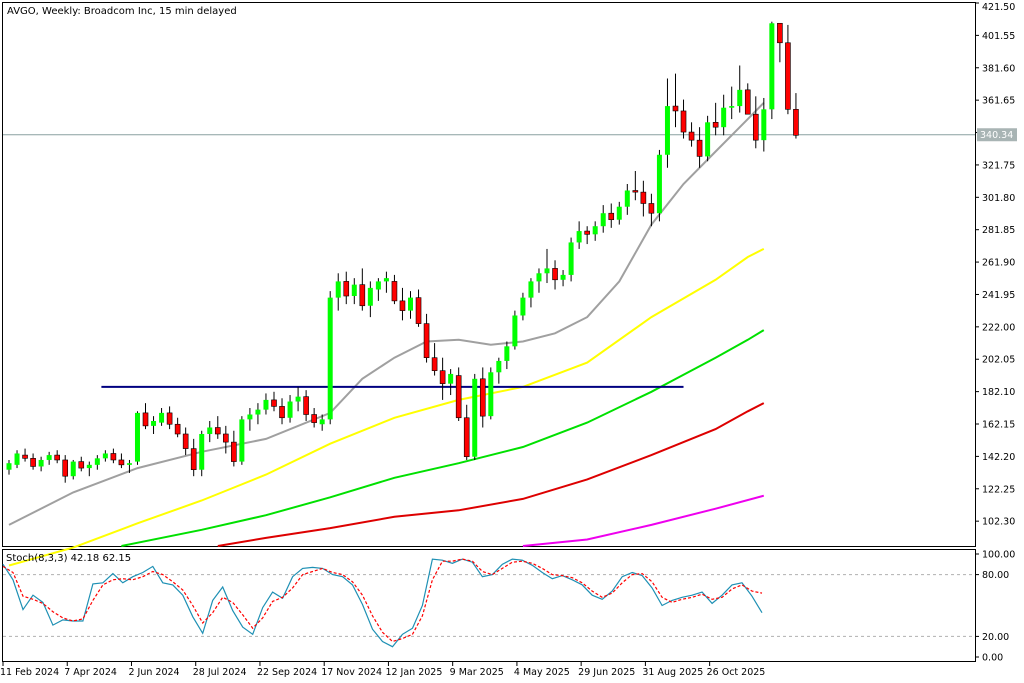  I want to click on stoch-tick-label: 100.00, so click(998, 555).